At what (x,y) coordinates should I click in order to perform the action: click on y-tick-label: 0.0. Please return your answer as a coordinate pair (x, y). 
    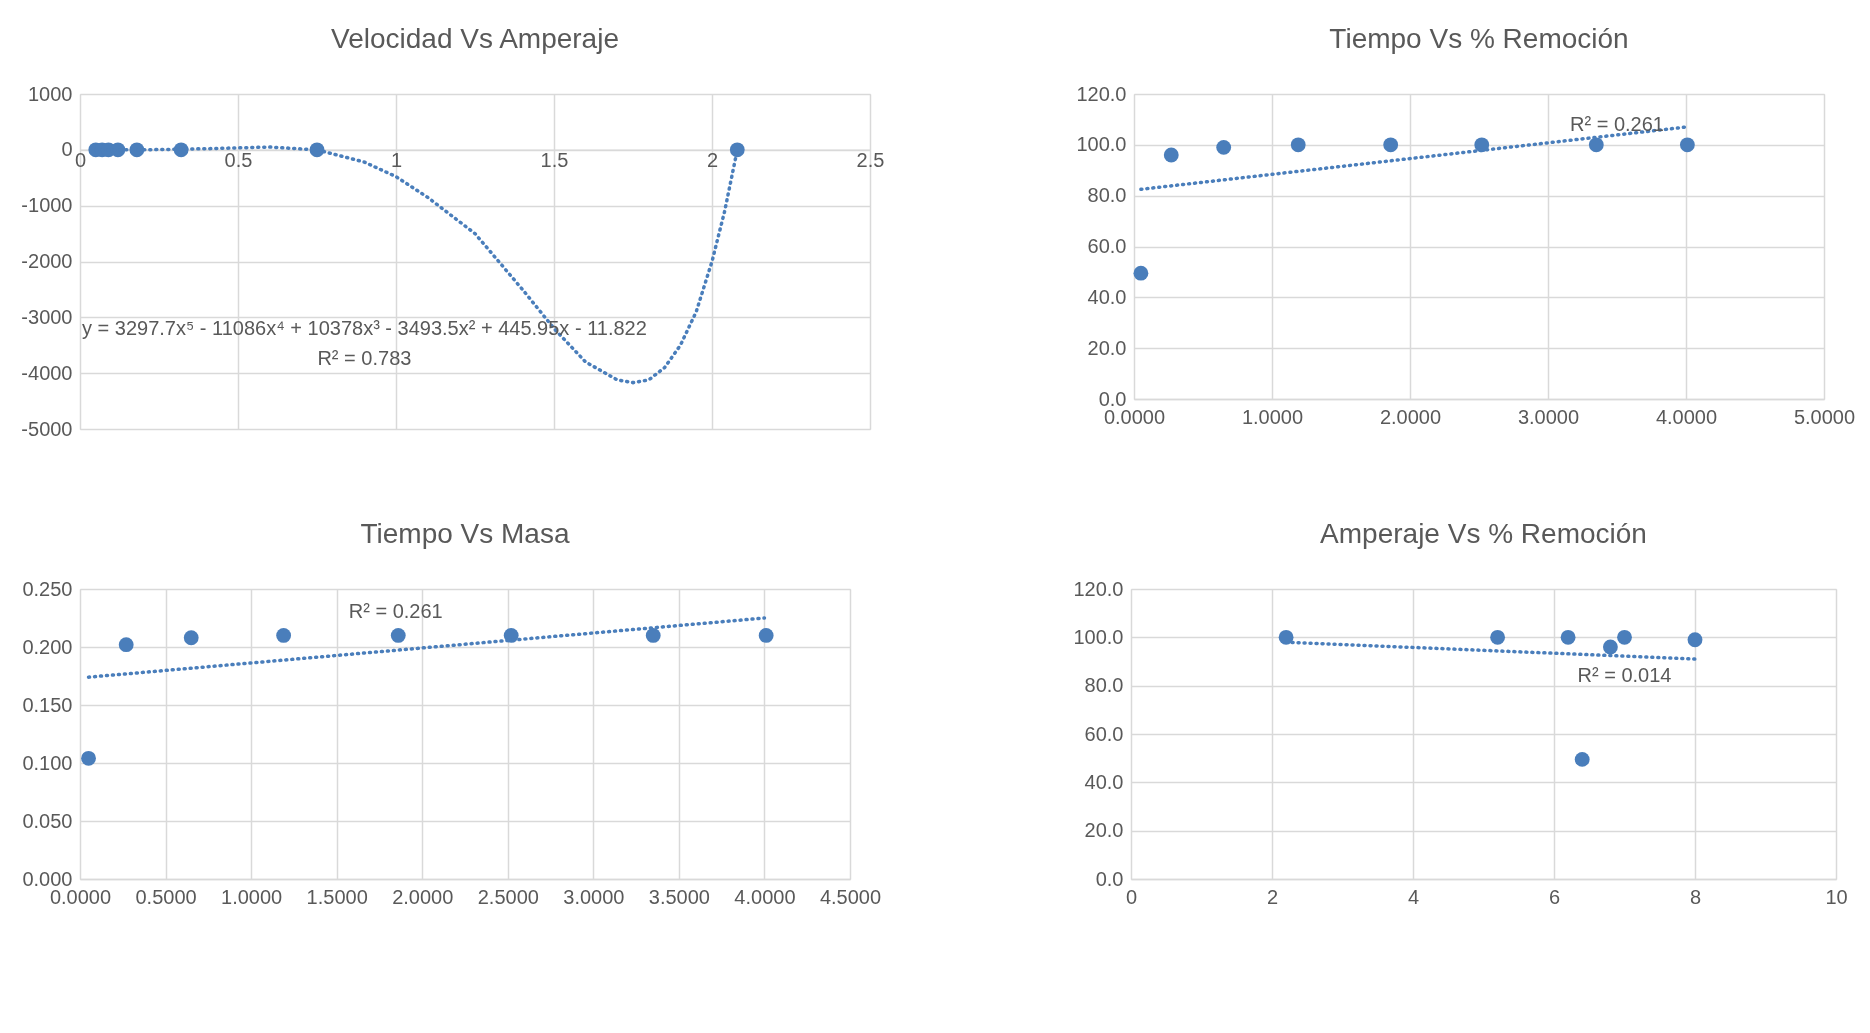
    Looking at the image, I should click on (1109, 878).